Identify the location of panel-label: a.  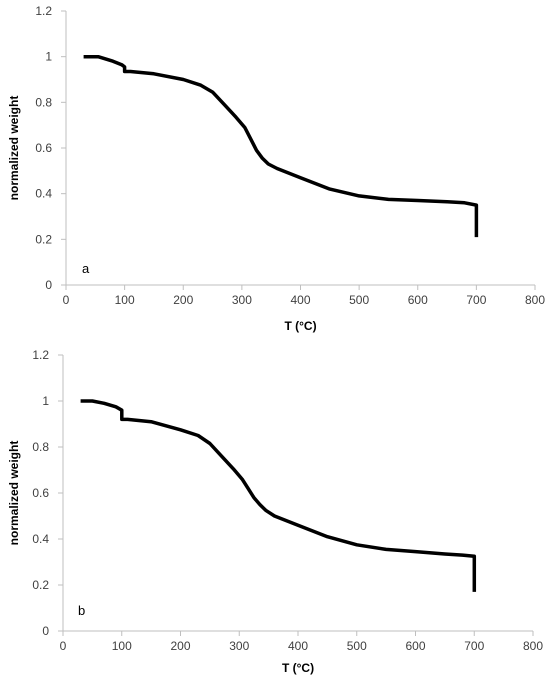
(86, 268).